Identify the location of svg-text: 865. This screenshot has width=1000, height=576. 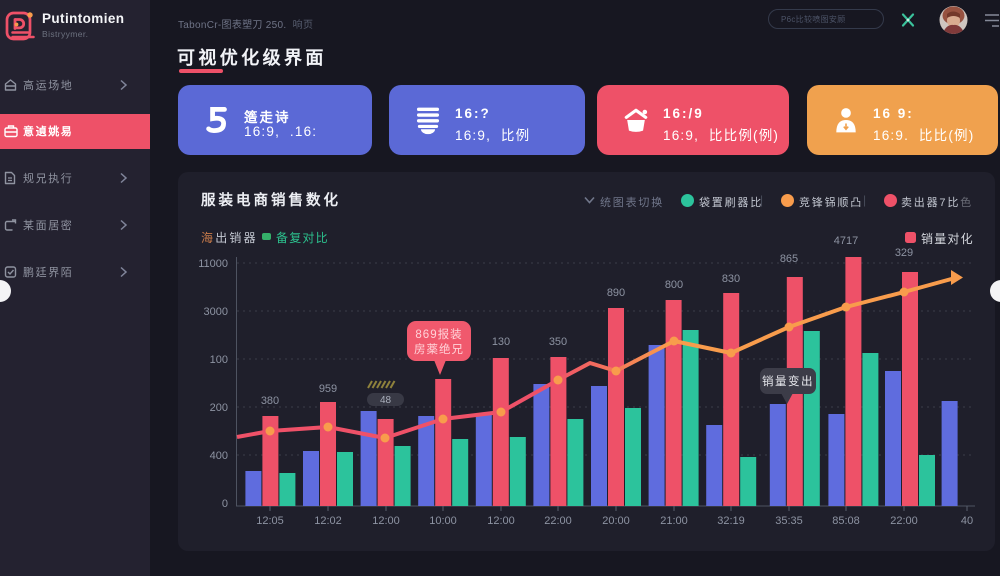
(789, 259).